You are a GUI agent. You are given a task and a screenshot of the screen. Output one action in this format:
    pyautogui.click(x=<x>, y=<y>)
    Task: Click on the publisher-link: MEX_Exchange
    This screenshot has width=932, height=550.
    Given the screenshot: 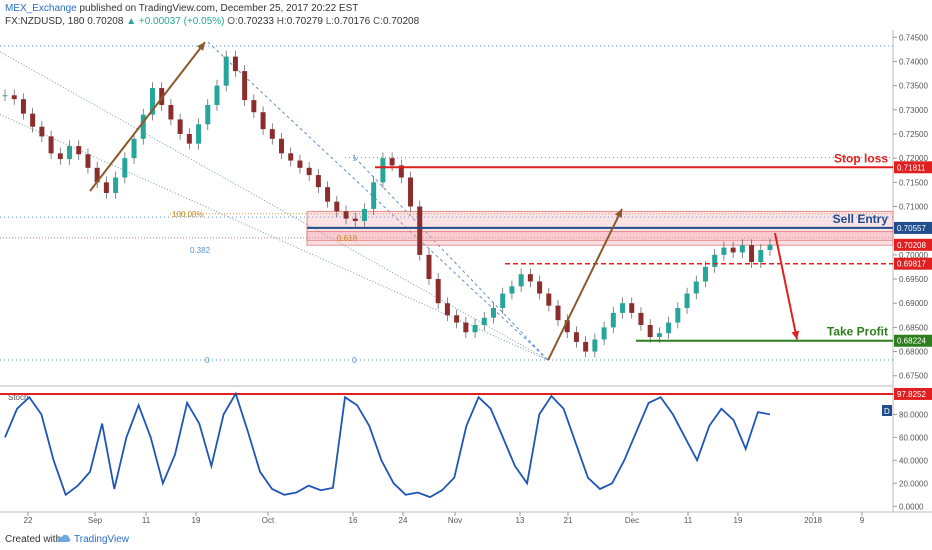 What is the action you would take?
    pyautogui.click(x=41, y=8)
    